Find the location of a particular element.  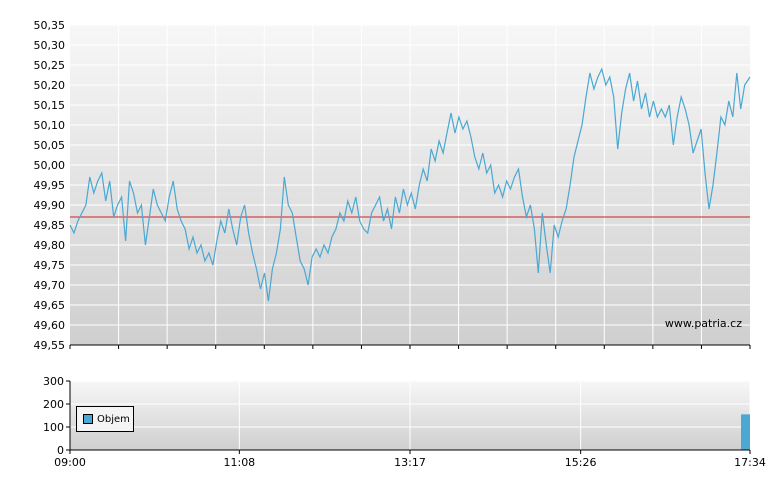

x-tick-label: 11:08 is located at coordinates (239, 462).